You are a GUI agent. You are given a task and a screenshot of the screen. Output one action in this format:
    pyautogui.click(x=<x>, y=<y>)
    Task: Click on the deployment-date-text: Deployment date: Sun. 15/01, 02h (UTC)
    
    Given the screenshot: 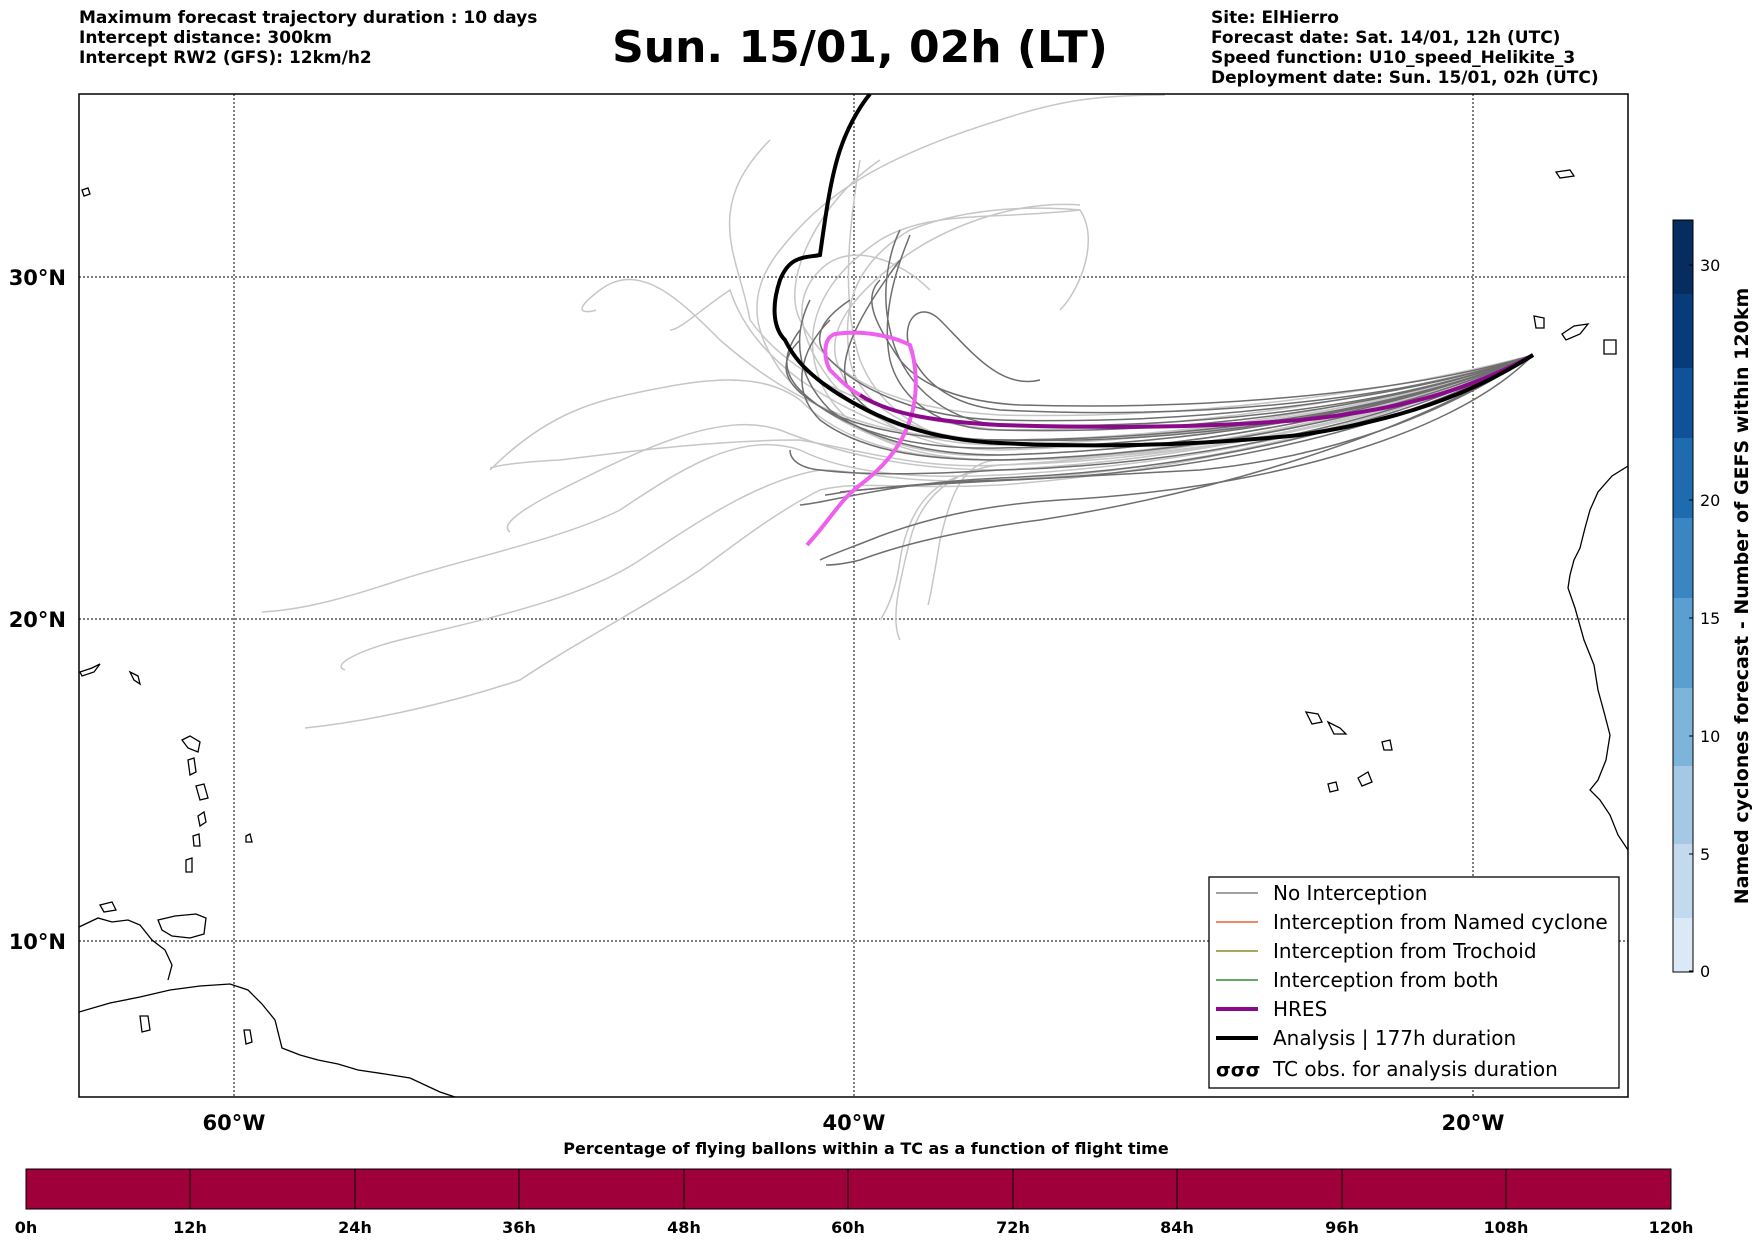 What is the action you would take?
    pyautogui.click(x=1405, y=78)
    